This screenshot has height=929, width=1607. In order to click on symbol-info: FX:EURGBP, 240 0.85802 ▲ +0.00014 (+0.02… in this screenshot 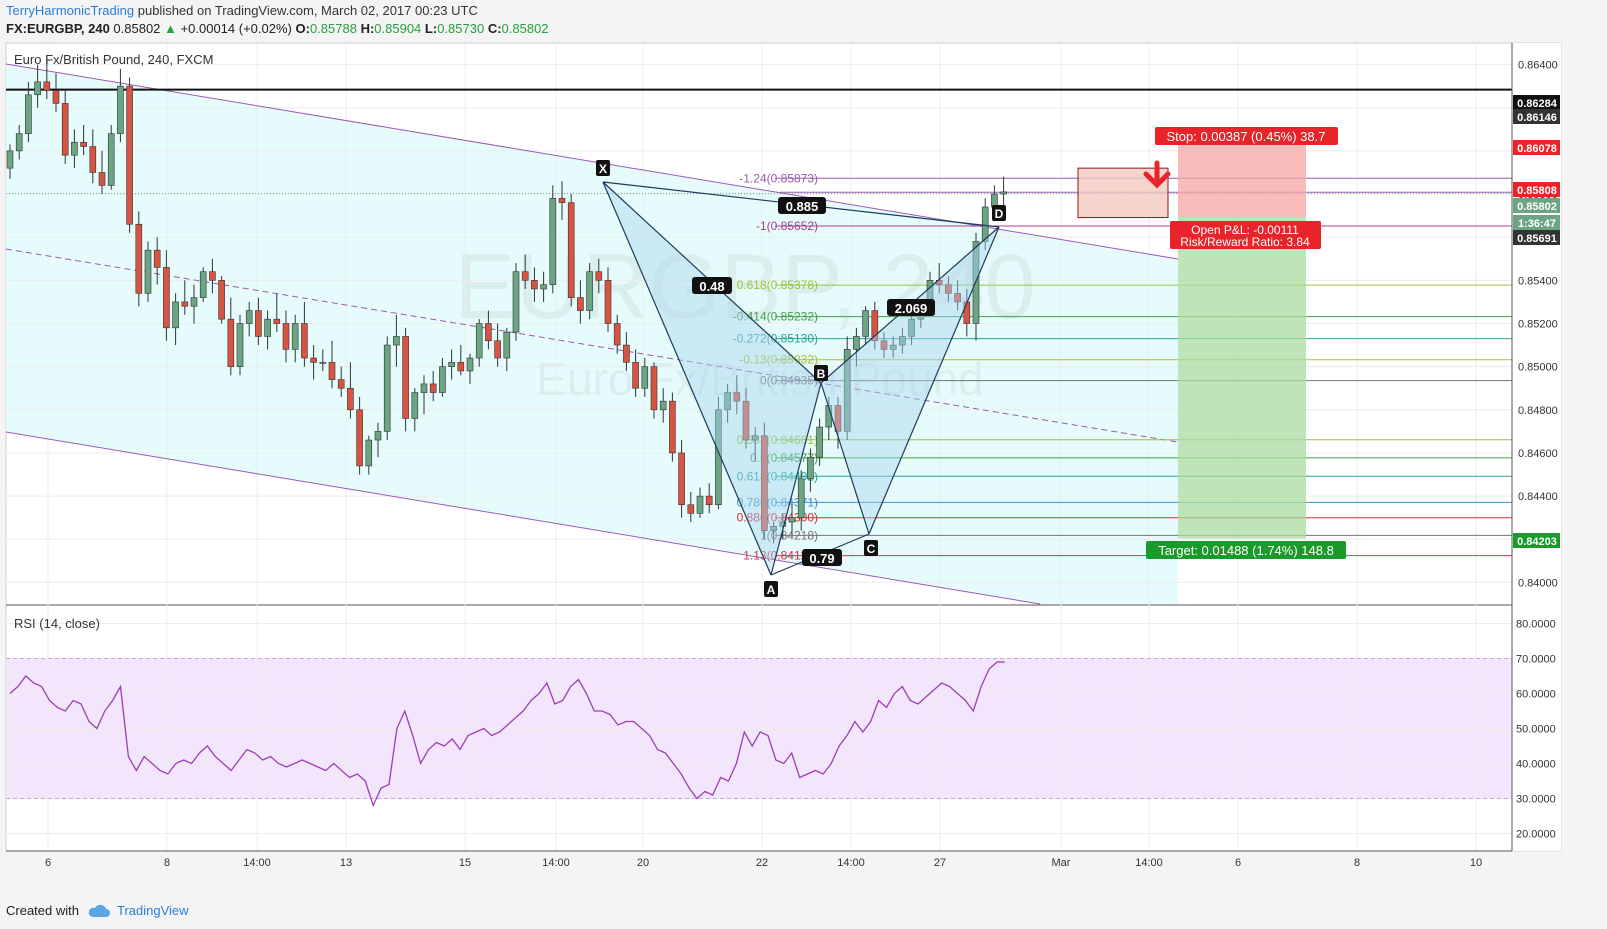, I will do `click(277, 28)`.